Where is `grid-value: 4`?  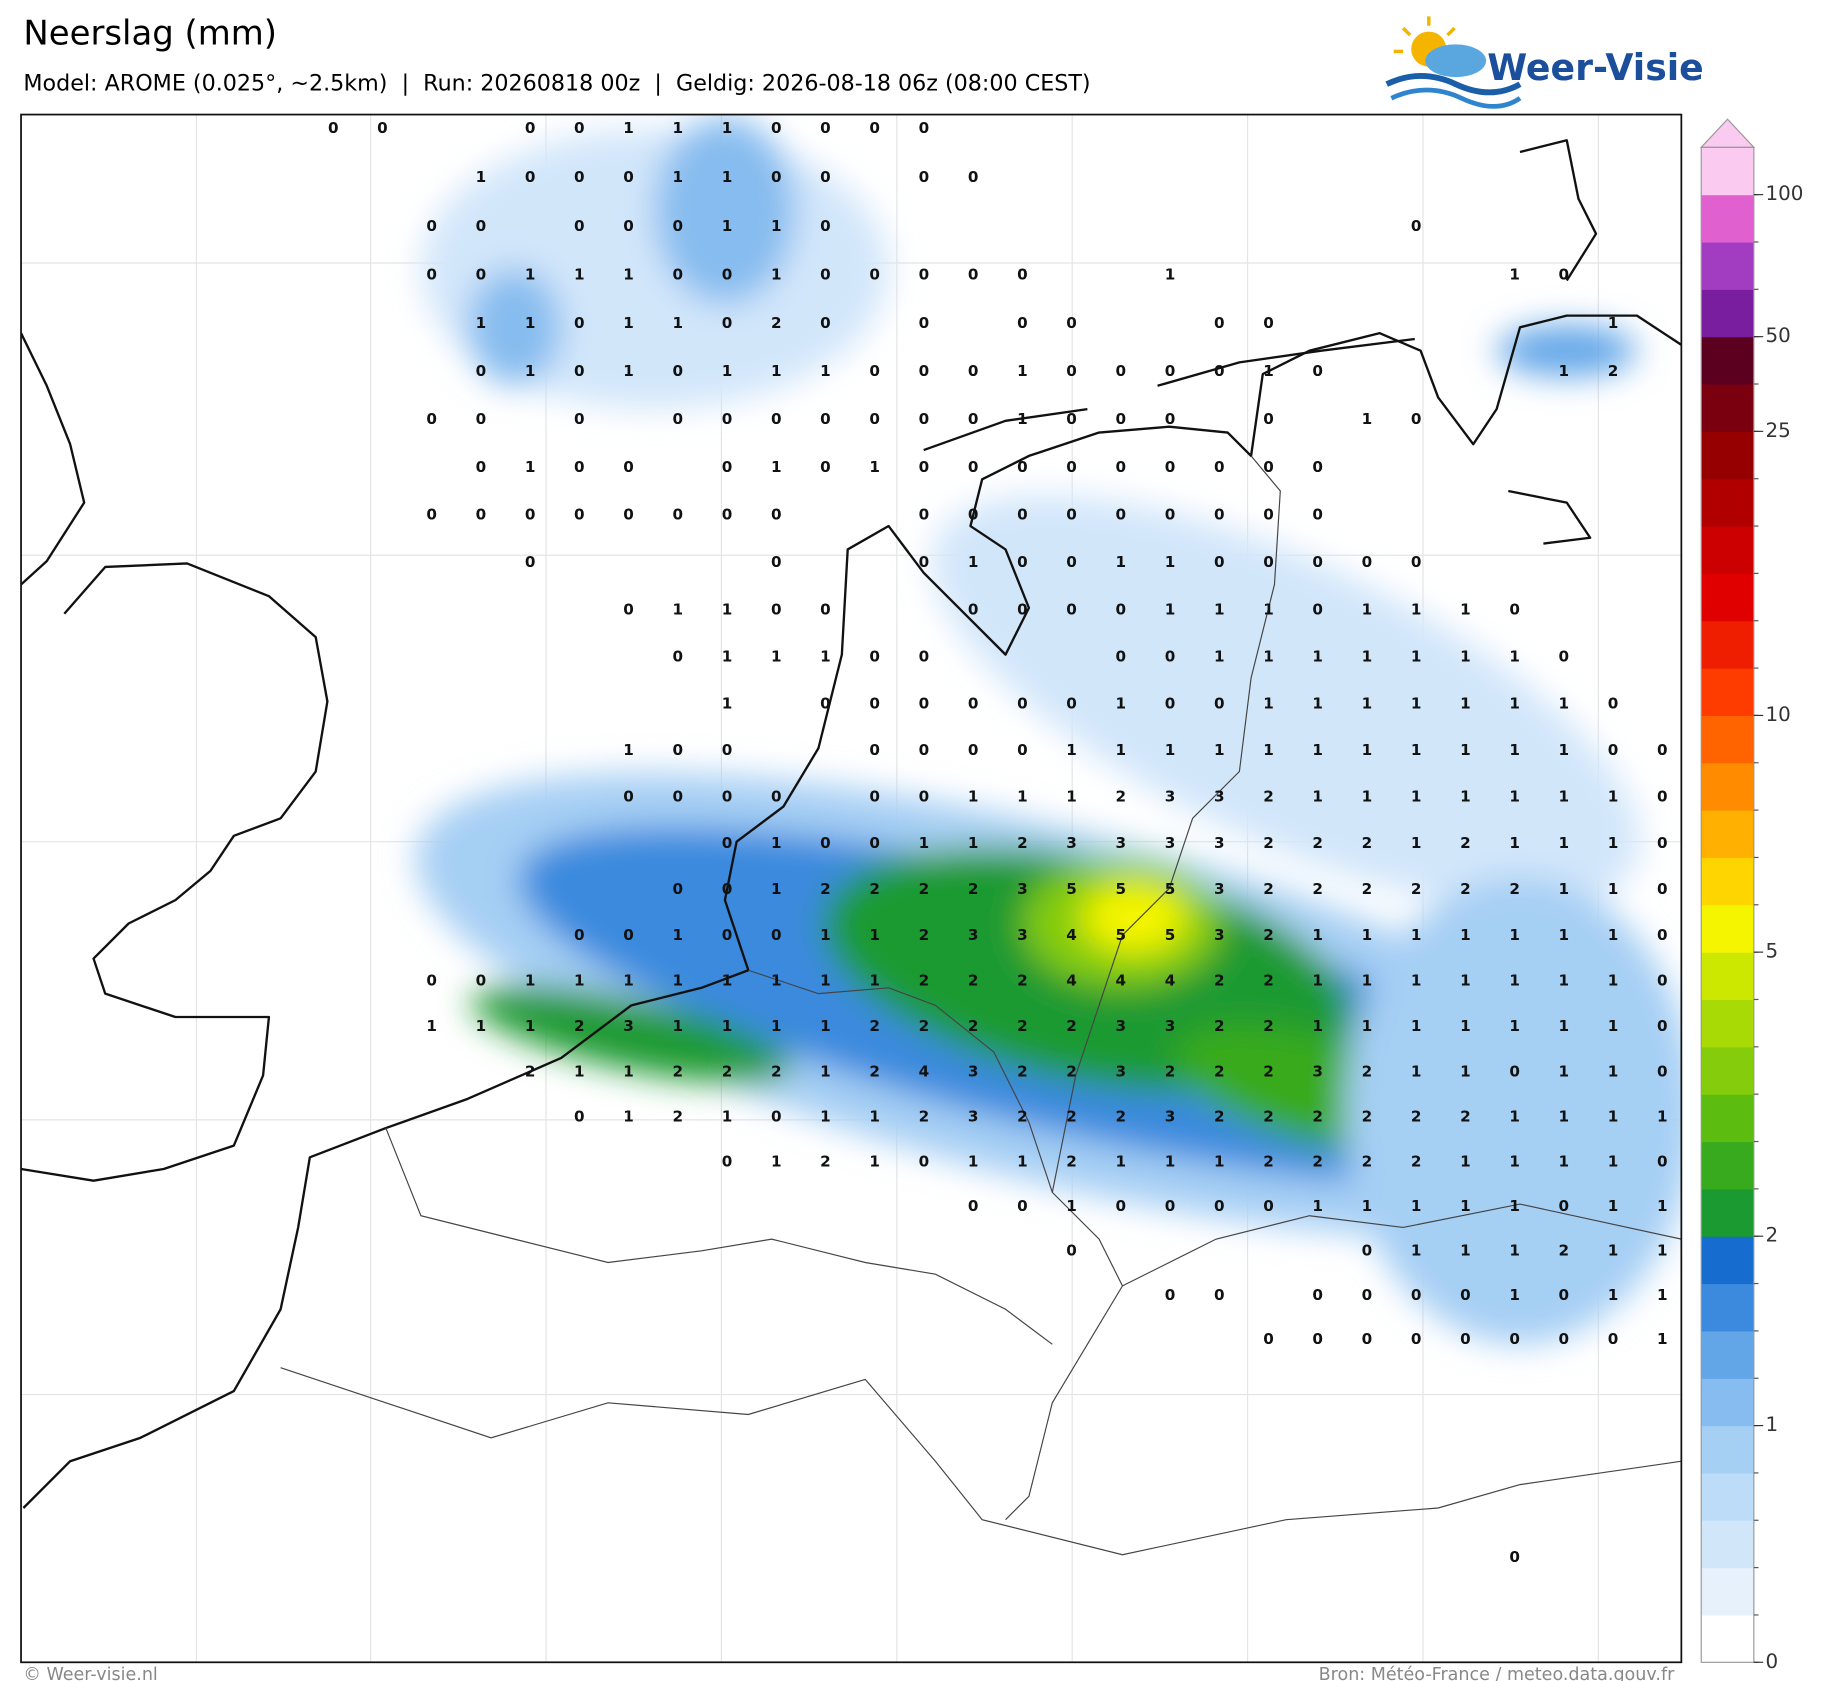
grid-value: 4 is located at coordinates (1170, 980).